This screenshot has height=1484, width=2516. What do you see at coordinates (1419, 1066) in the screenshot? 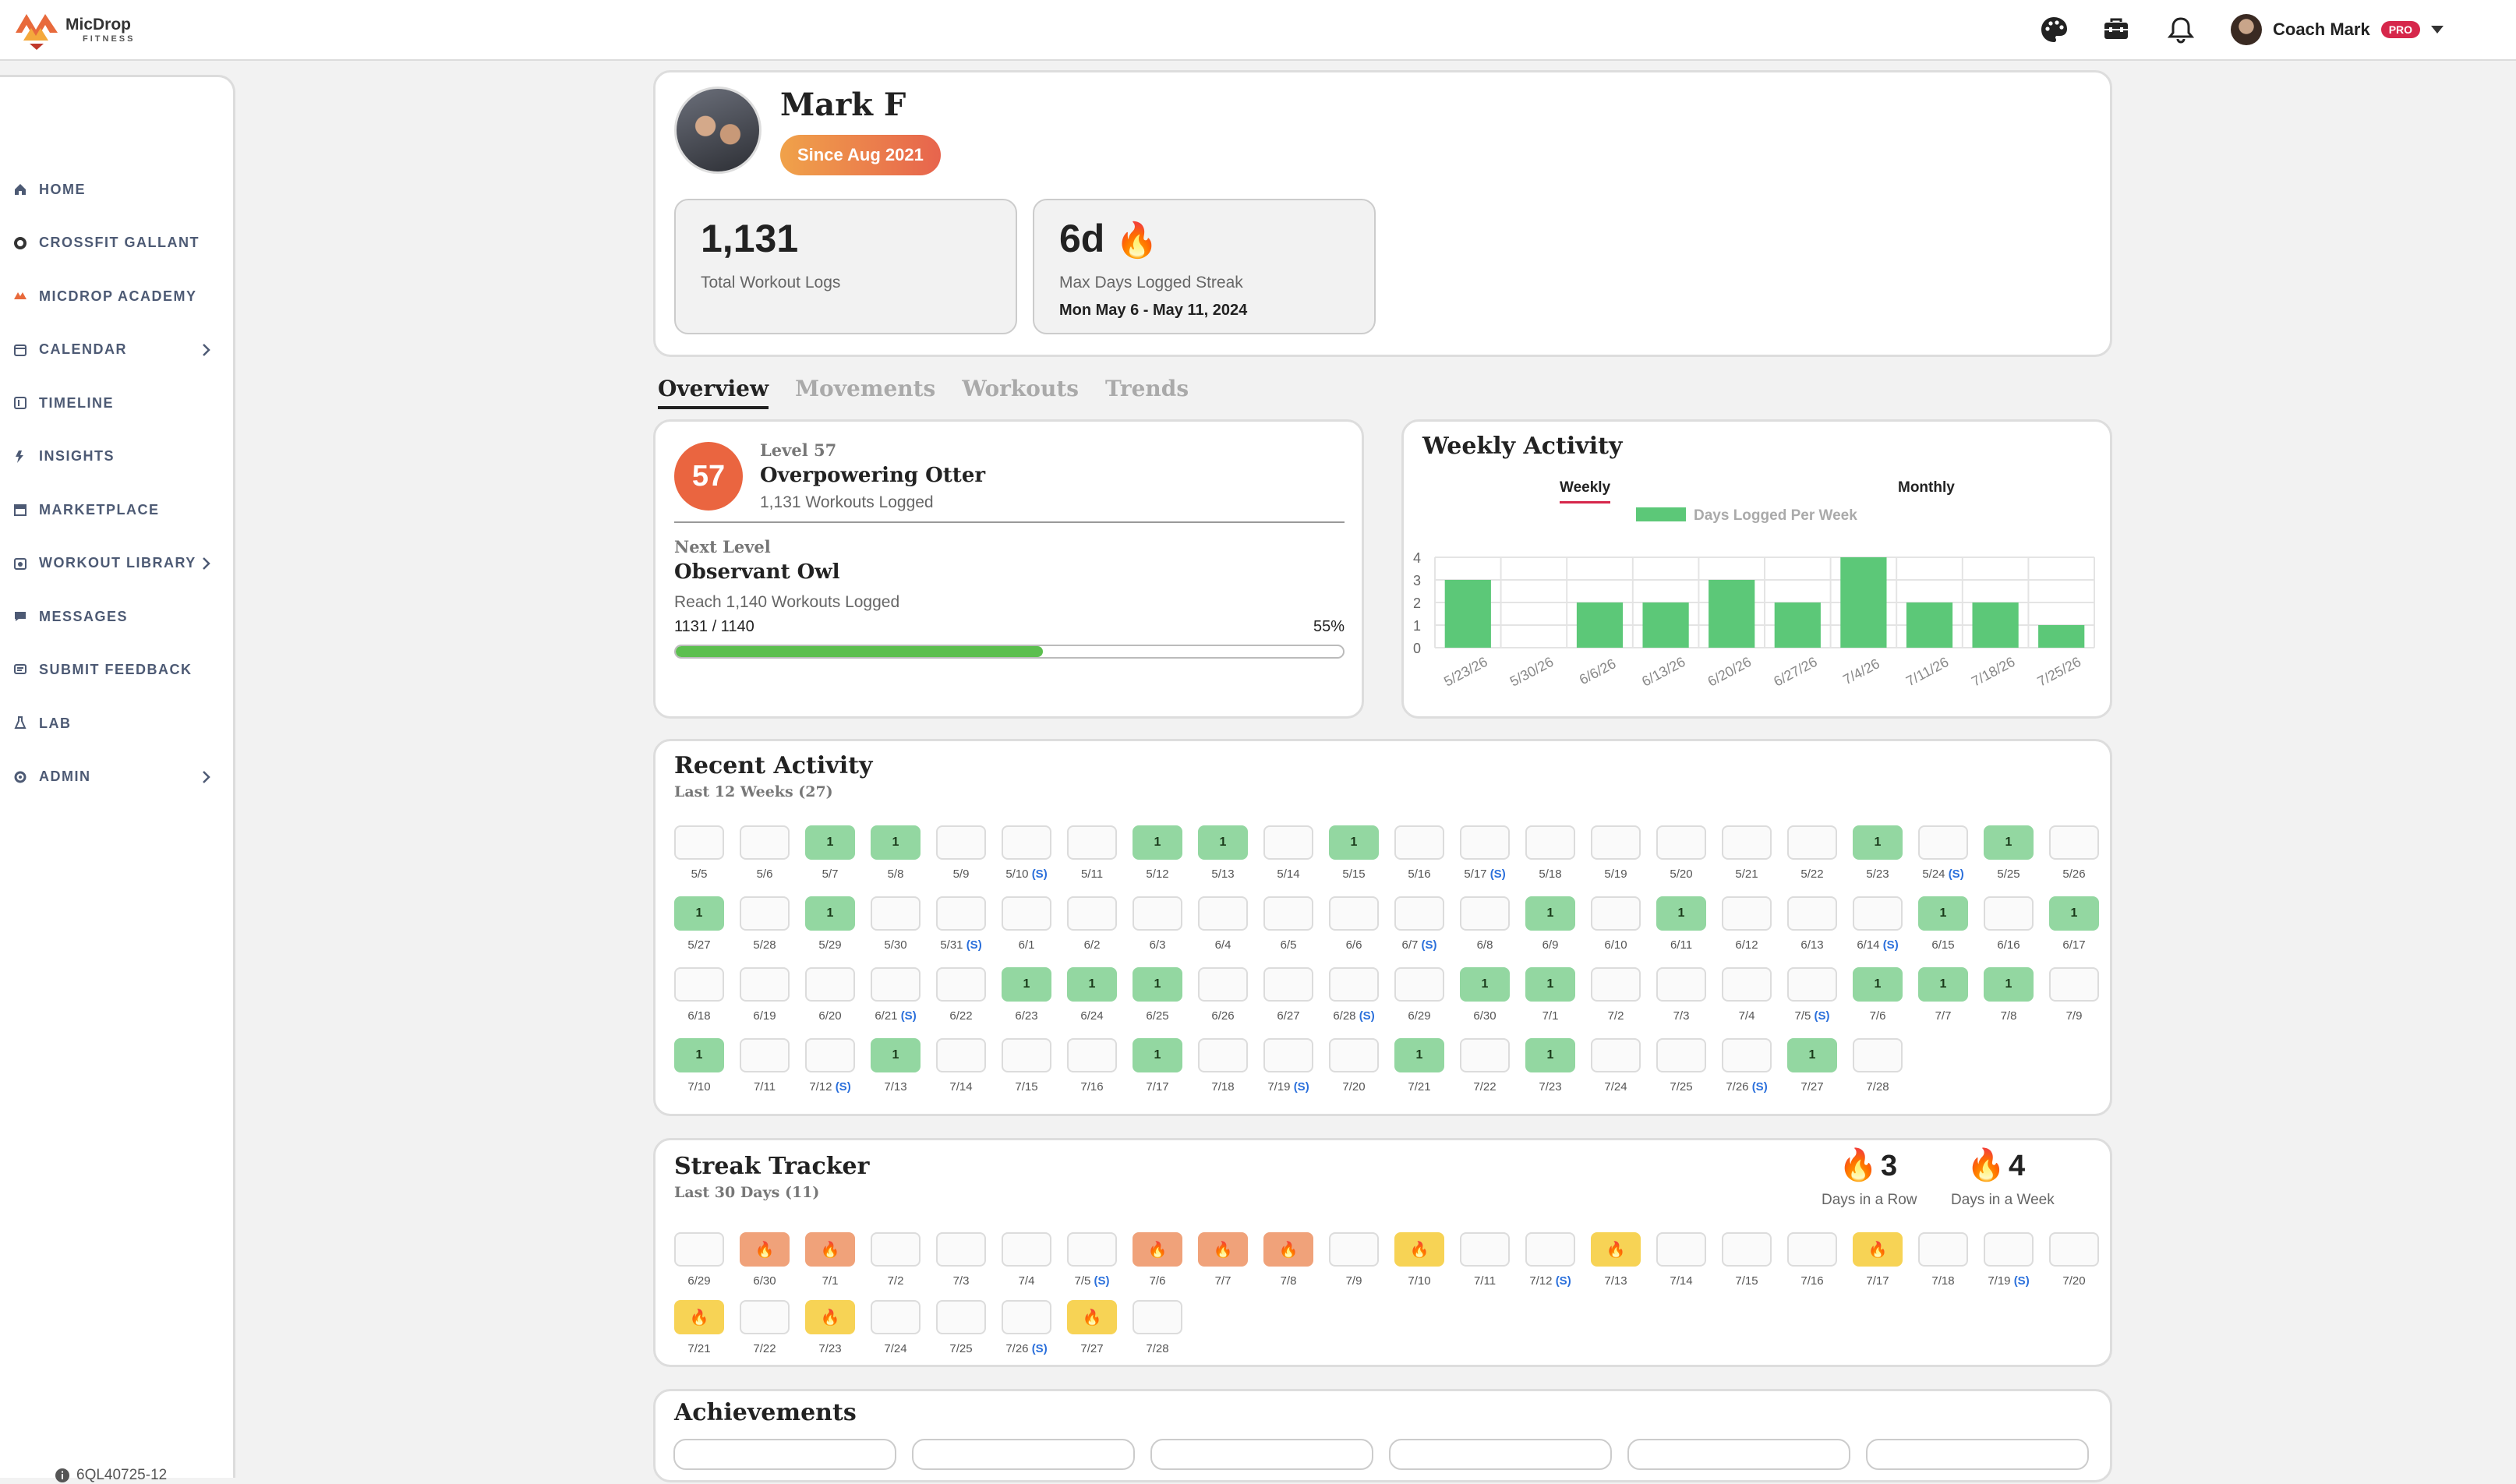
I see `activity-day: 1 7/21` at bounding box center [1419, 1066].